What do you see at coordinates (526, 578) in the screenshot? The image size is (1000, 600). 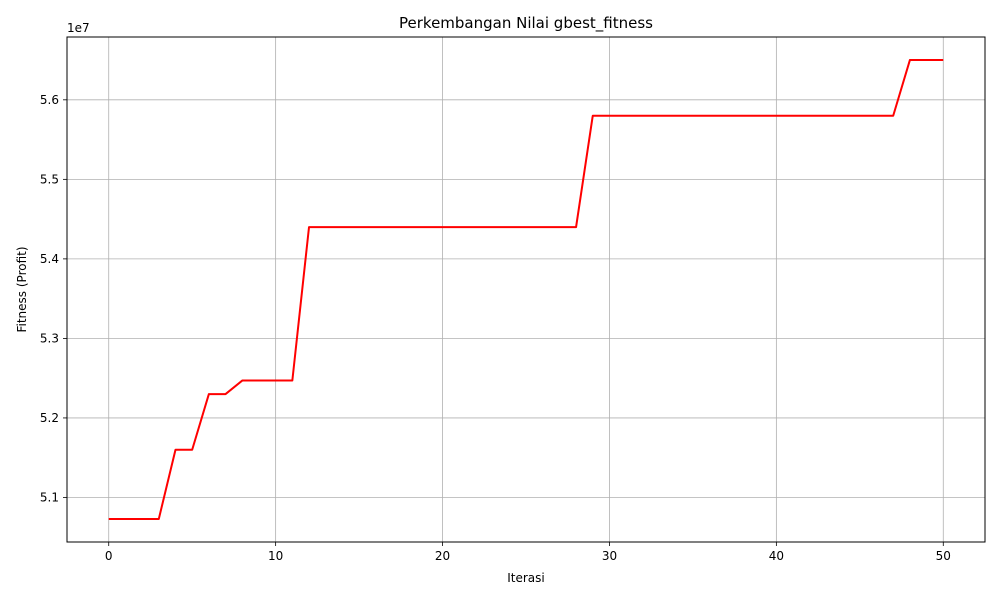 I see `x-axis-label: Iterasi` at bounding box center [526, 578].